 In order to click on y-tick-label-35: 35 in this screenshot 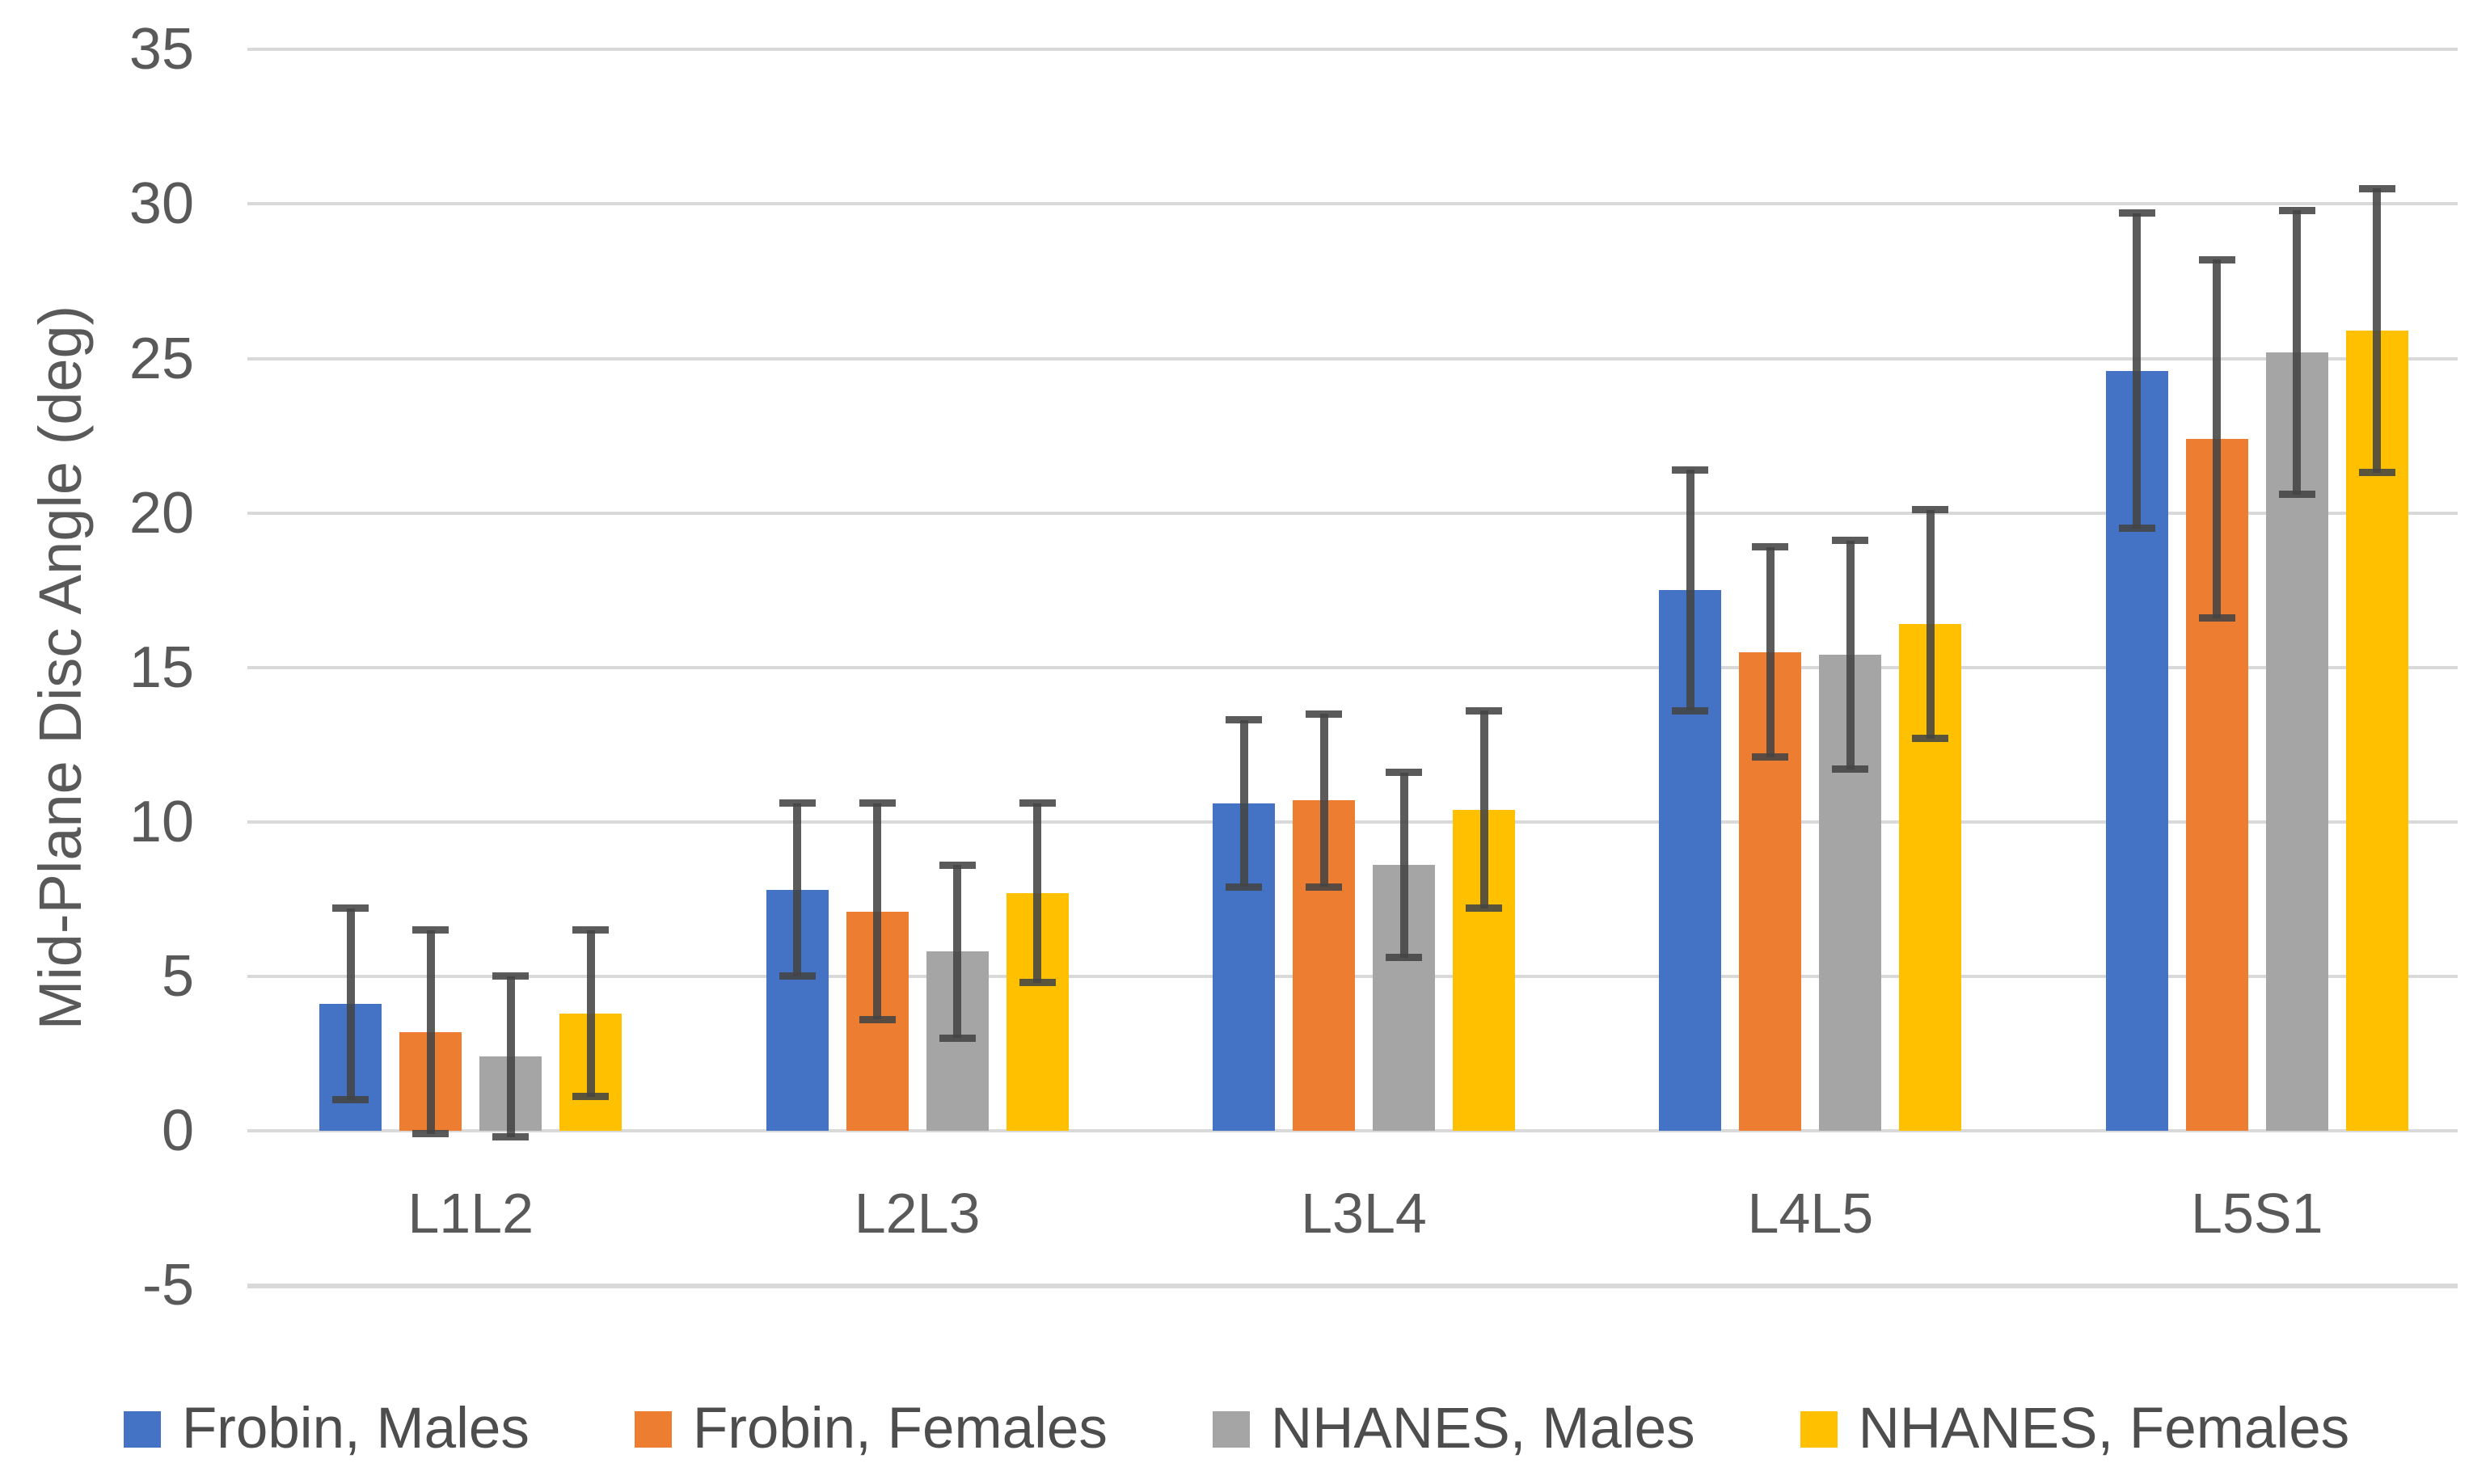, I will do `click(162, 49)`.